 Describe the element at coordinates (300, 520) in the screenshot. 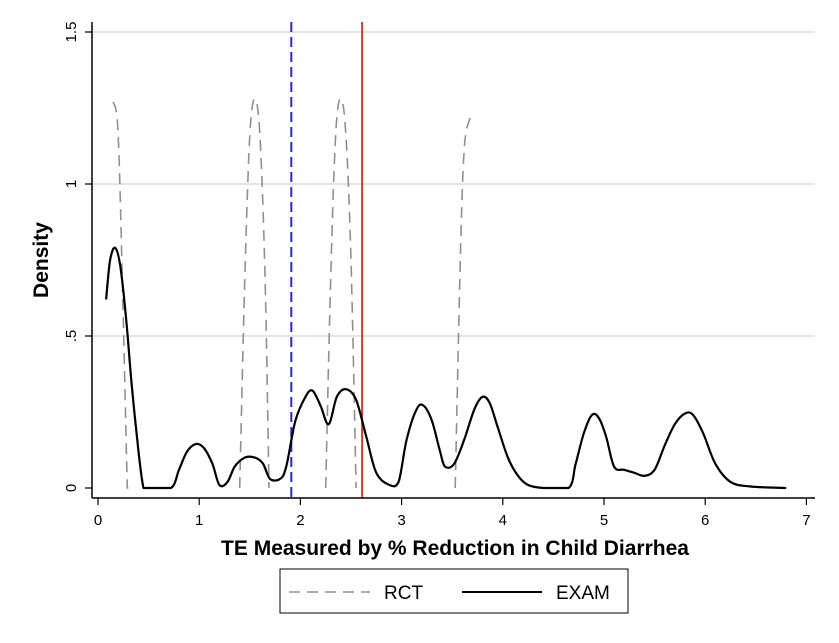

I see `x-tick-label-2: 2` at that location.